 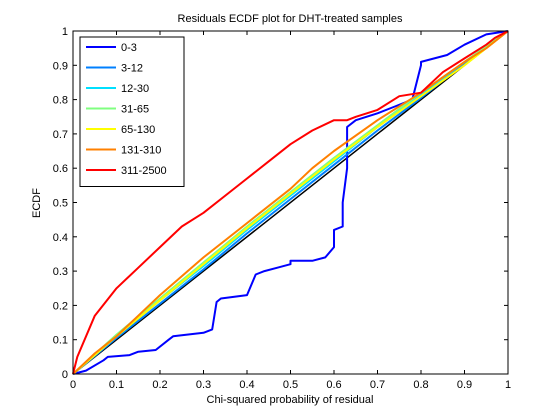 What do you see at coordinates (65, 32) in the screenshot?
I see `y-tick-label: 1` at bounding box center [65, 32].